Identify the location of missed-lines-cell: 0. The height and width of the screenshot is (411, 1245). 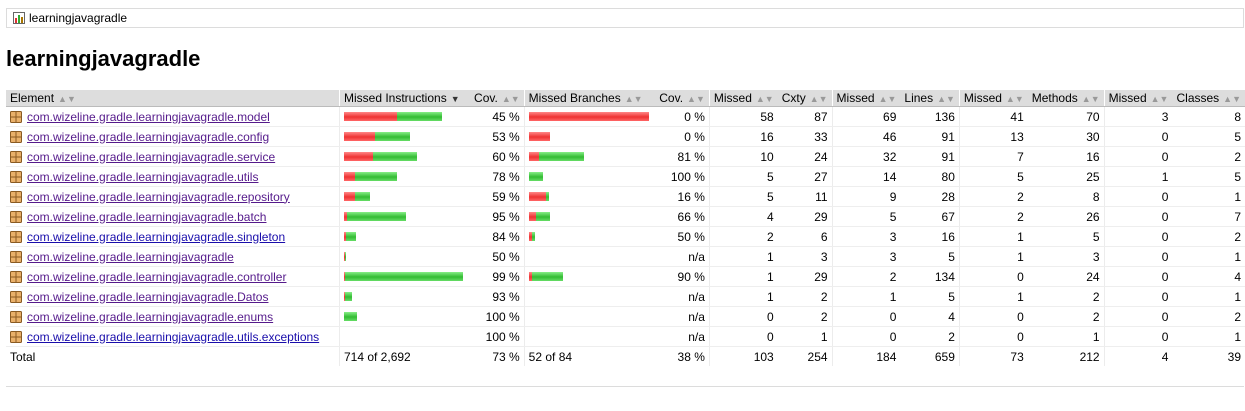
(866, 316).